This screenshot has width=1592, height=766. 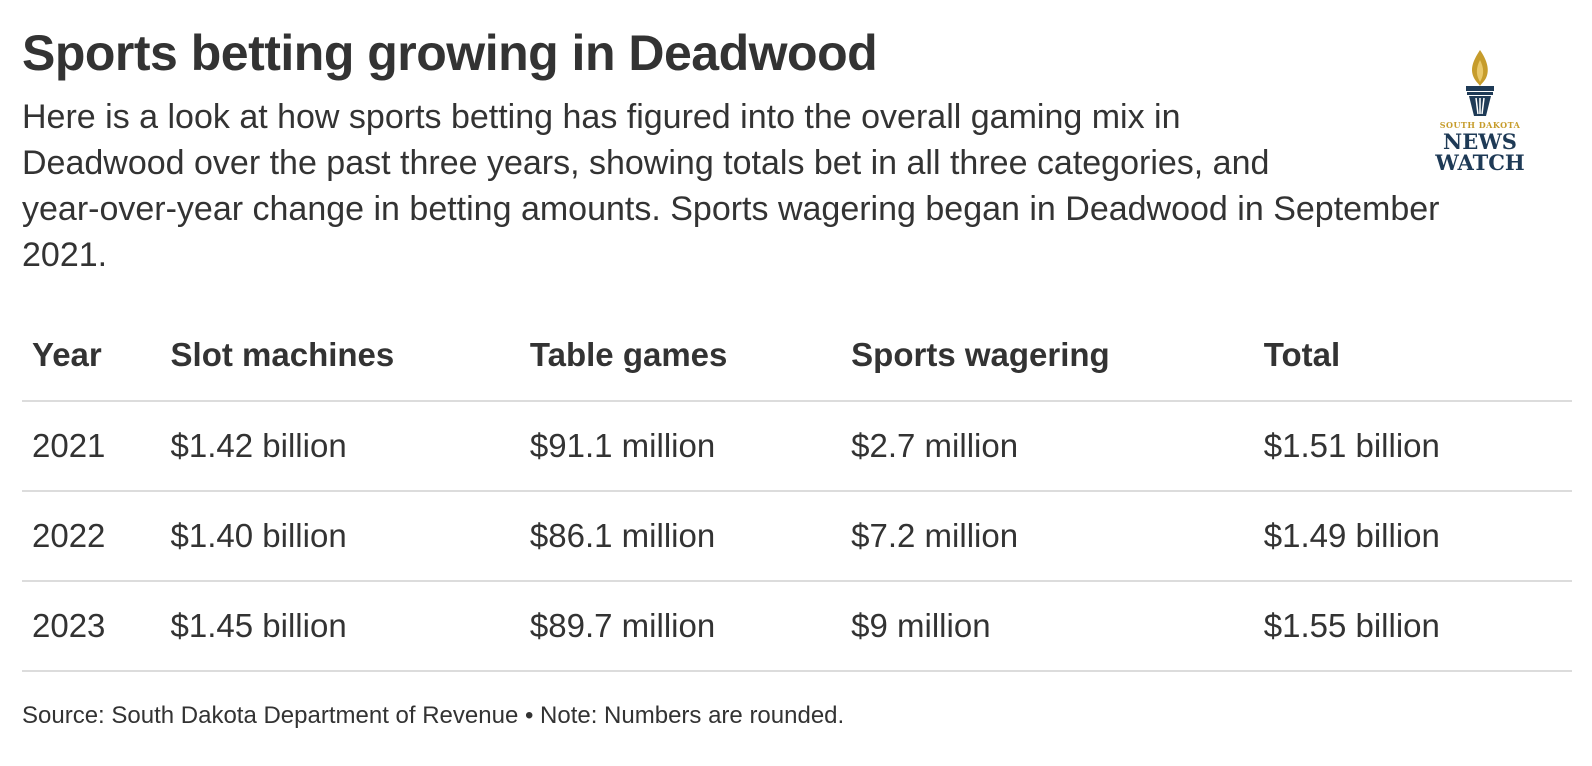 What do you see at coordinates (65, 255) in the screenshot?
I see `description-line-4: 2021.` at bounding box center [65, 255].